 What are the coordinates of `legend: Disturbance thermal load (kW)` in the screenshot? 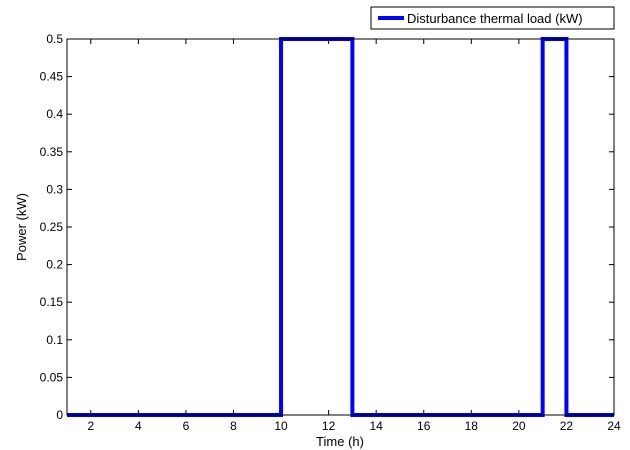 It's located at (492, 18).